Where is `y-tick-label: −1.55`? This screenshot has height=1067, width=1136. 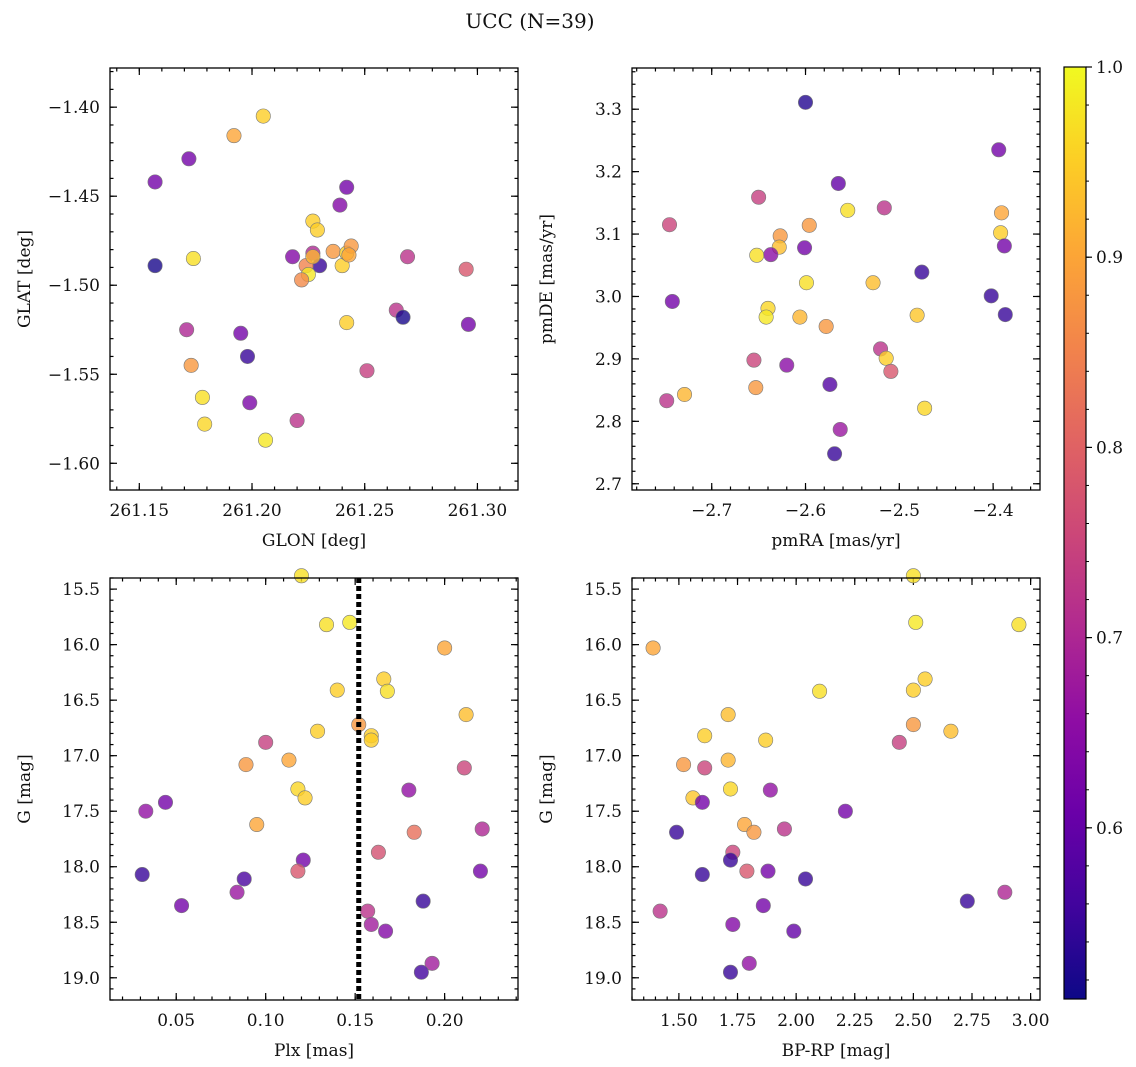 y-tick-label: −1.55 is located at coordinates (74, 375).